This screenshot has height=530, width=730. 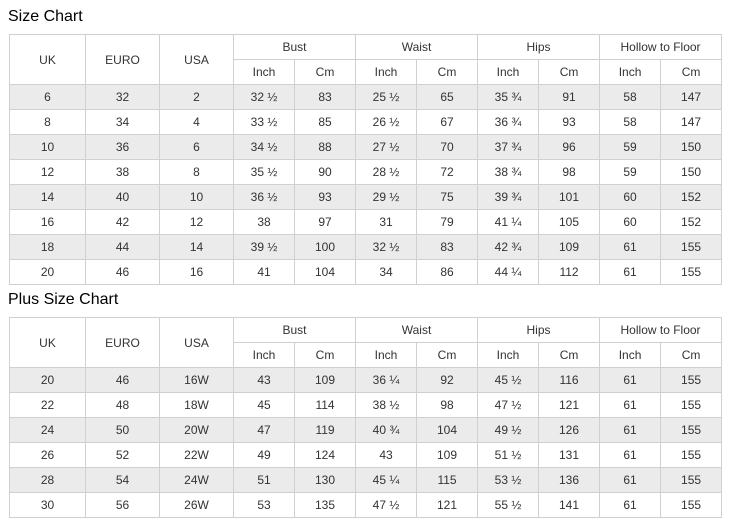 I want to click on cell: 44, so click(x=122, y=247).